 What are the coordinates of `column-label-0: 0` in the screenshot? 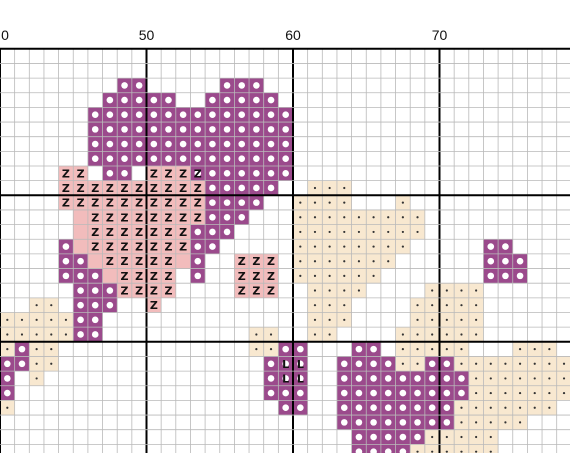 It's located at (5, 35).